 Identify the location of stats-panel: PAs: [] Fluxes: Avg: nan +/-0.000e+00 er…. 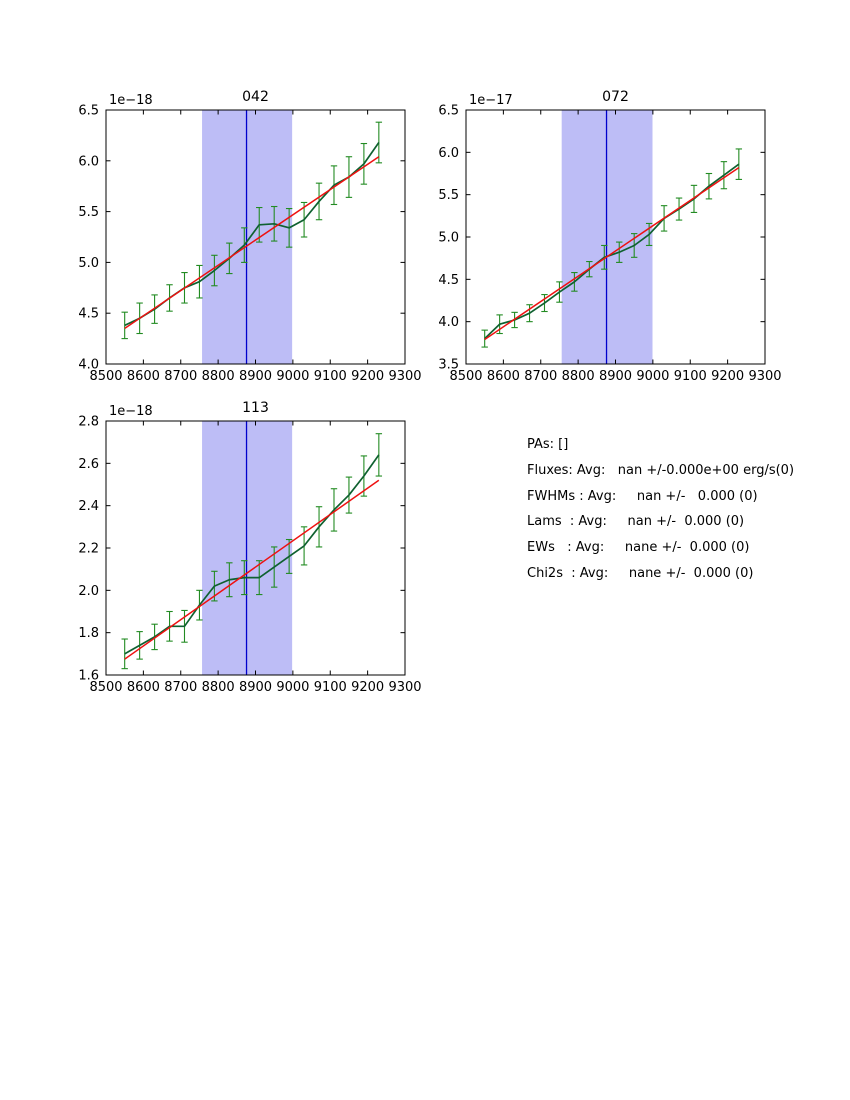
(660, 509).